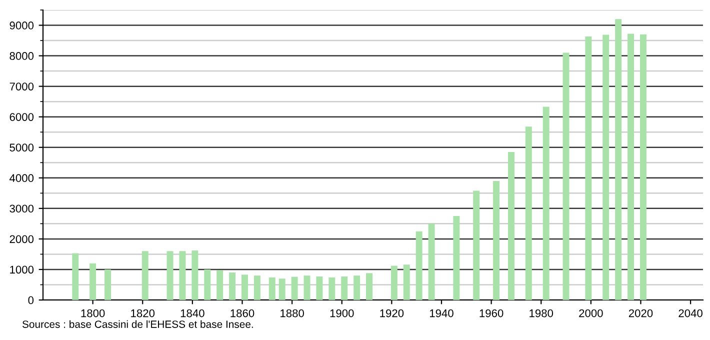  What do you see at coordinates (342, 313) in the screenshot?
I see `x-tick-label: 1900` at bounding box center [342, 313].